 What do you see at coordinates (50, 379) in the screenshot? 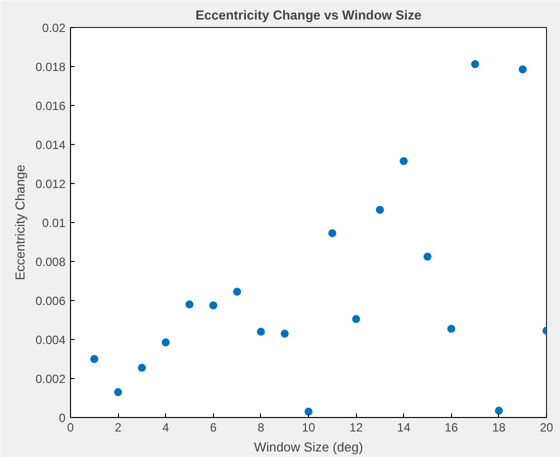
I see `y-tick-label: 0.002` at bounding box center [50, 379].